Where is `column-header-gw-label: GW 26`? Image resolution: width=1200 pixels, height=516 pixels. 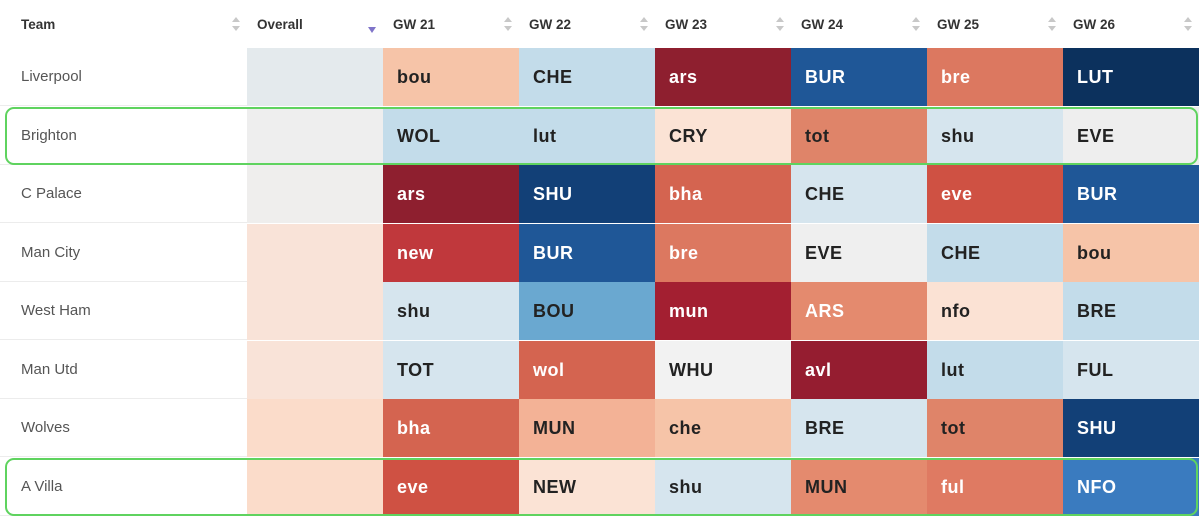 column-header-gw-label: GW 26 is located at coordinates (1094, 24).